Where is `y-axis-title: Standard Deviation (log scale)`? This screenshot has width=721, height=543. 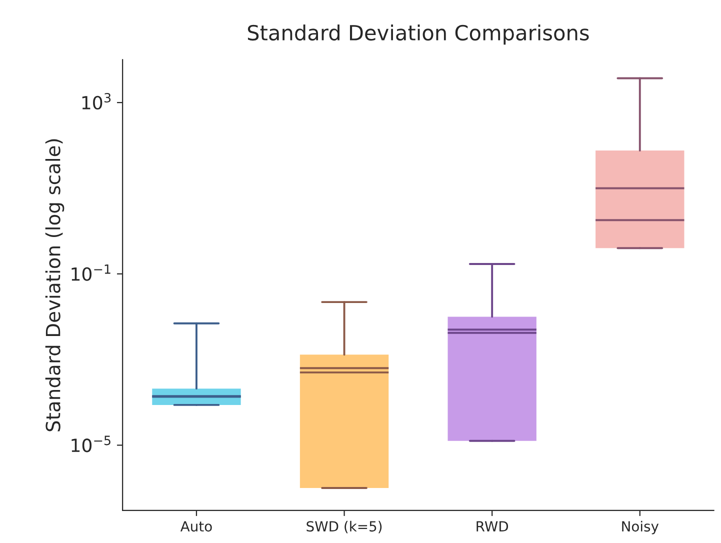 y-axis-title: Standard Deviation (log scale) is located at coordinates (54, 285).